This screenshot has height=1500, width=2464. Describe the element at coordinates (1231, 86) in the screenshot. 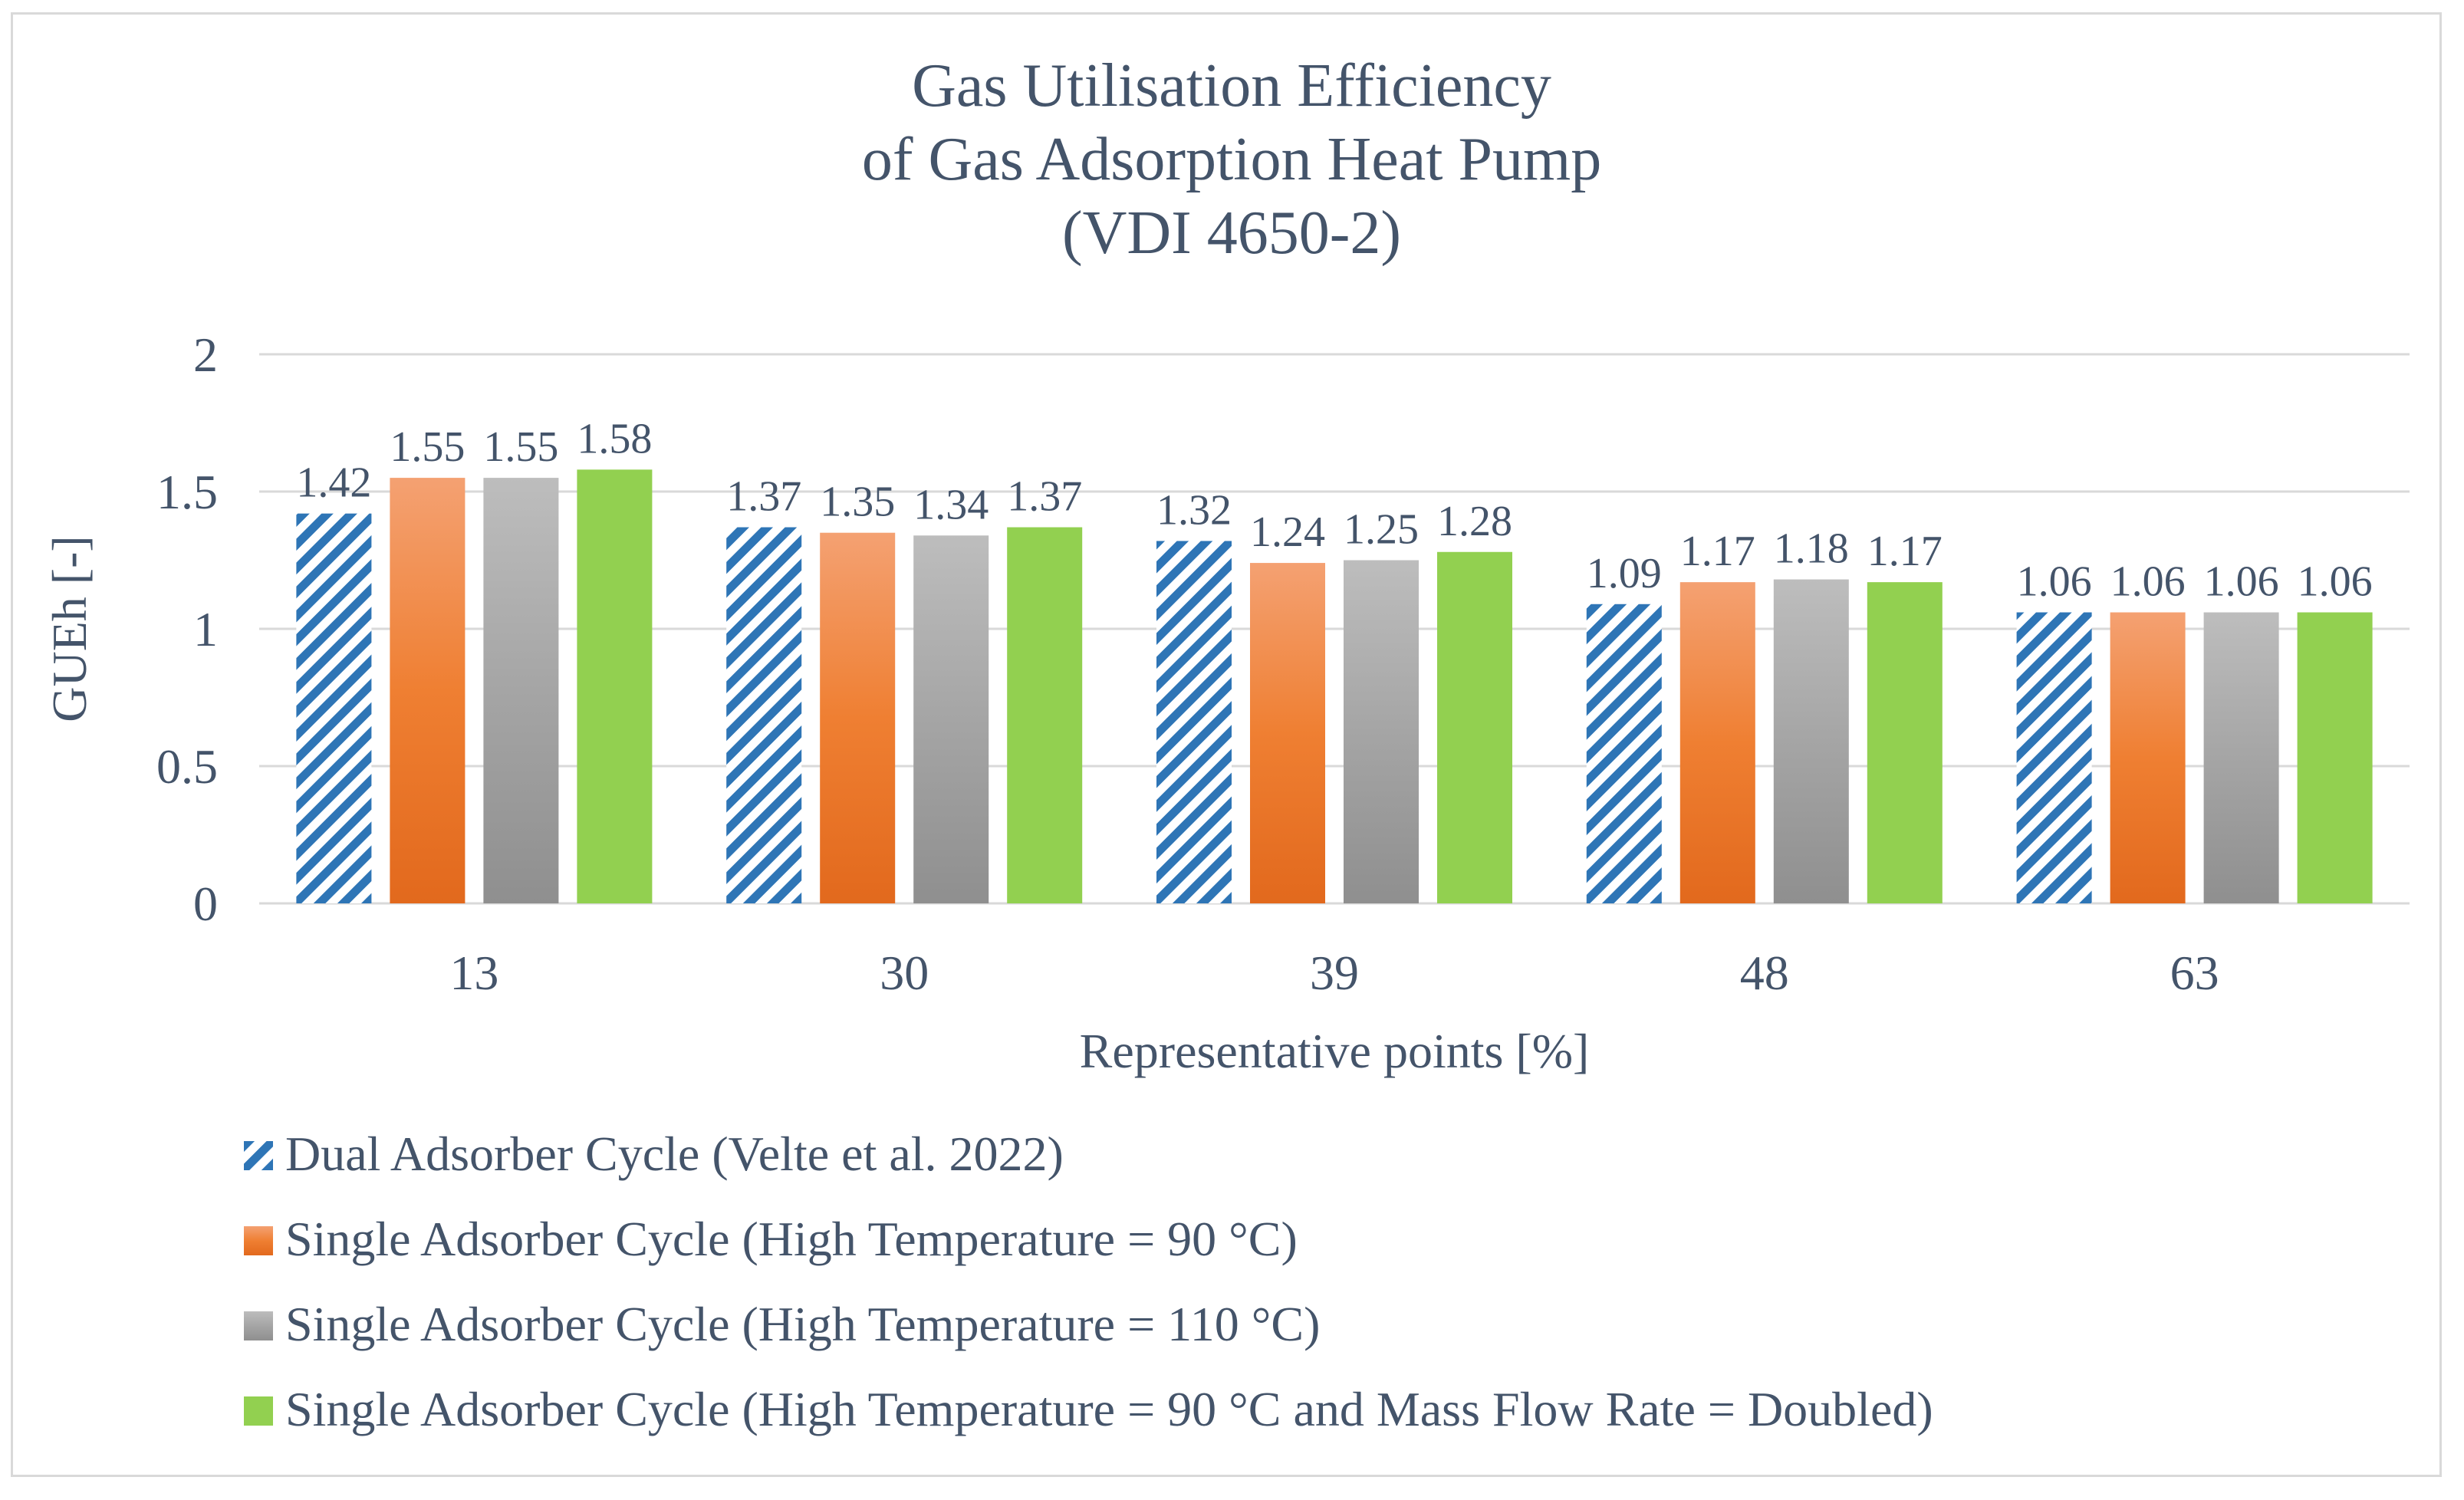

I see `chart-title-line-1: Gas Utilisation Efficiency` at that location.